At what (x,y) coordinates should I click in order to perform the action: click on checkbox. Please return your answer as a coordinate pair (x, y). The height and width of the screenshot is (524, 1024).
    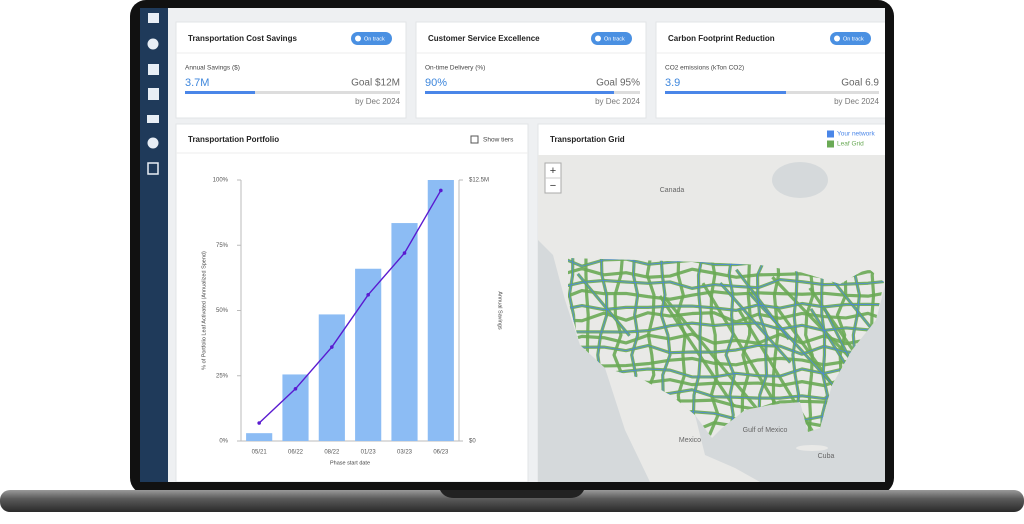
    Looking at the image, I should click on (474, 139).